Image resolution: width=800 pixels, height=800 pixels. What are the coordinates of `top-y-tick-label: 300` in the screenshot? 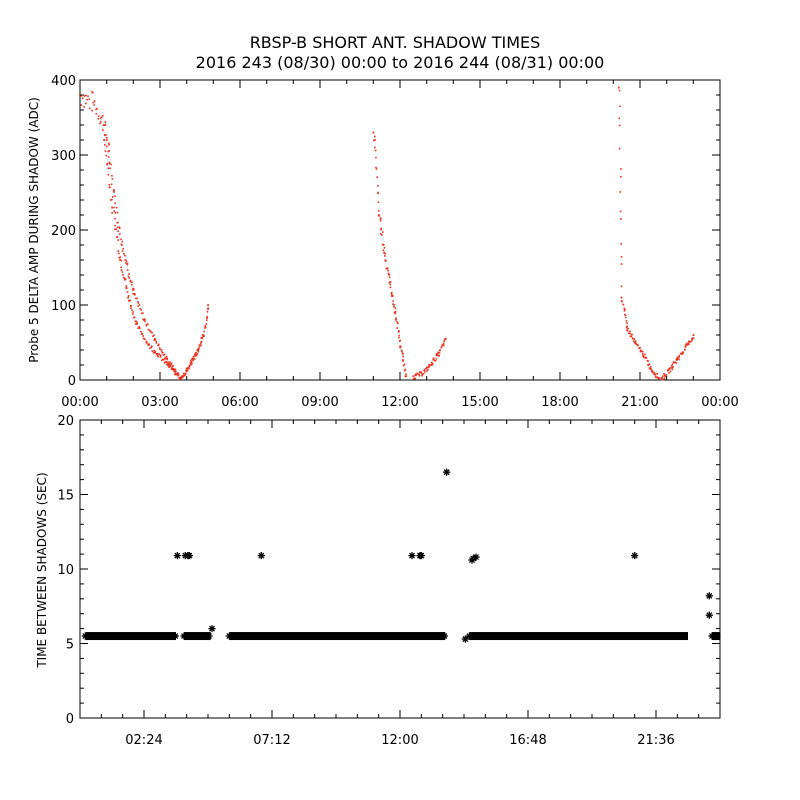 It's located at (63, 156).